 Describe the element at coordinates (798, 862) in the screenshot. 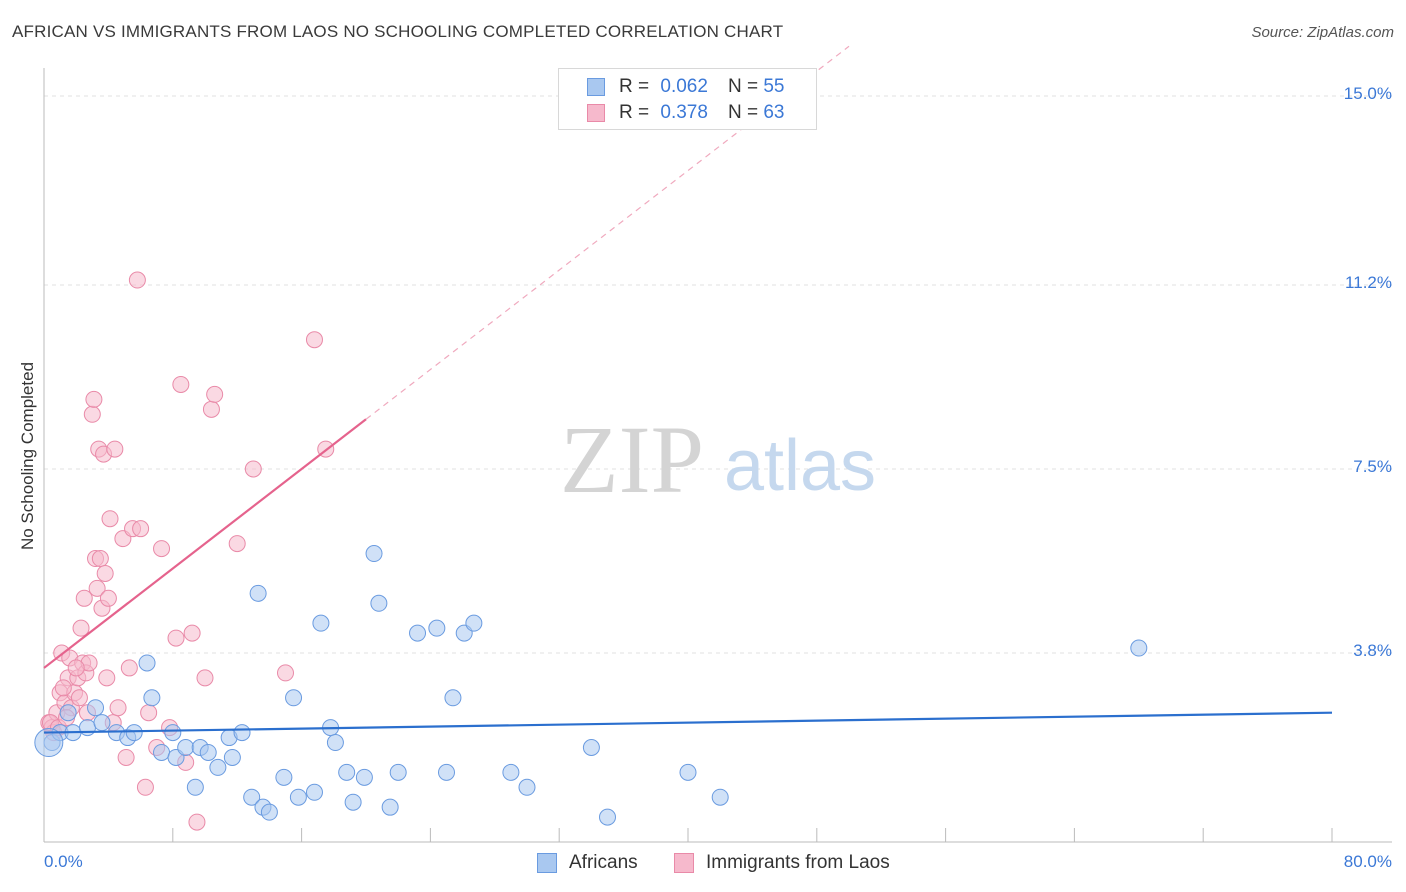

I see `laos-legend-label: Immigrants from Laos` at that location.